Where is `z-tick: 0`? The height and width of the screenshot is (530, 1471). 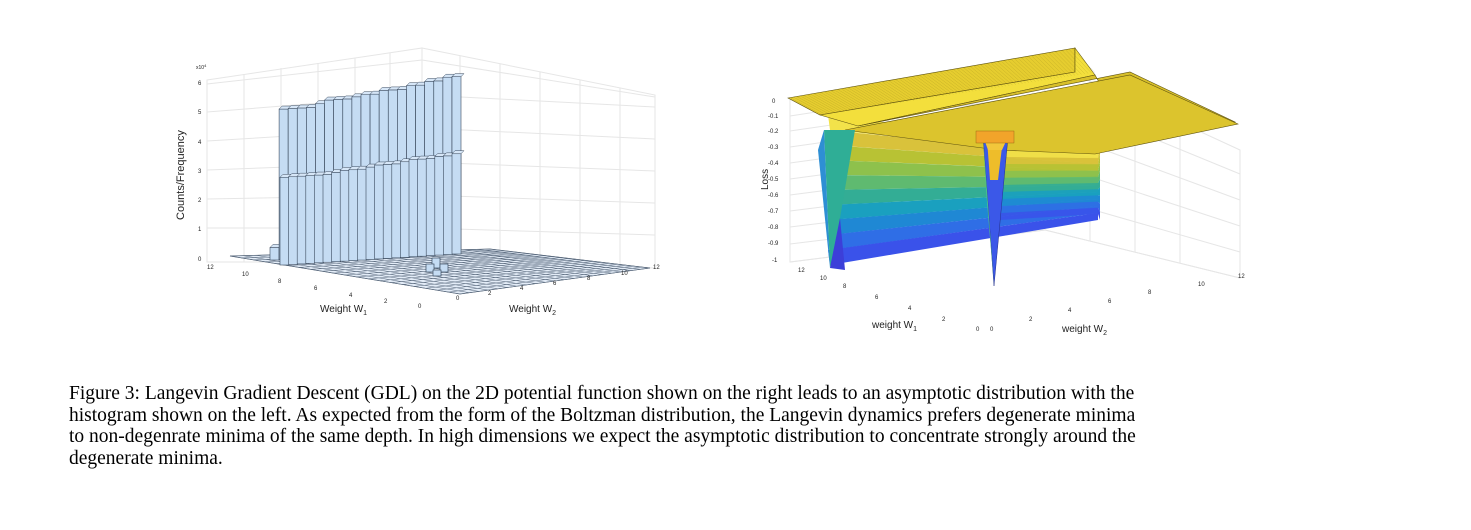 z-tick: 0 is located at coordinates (774, 102).